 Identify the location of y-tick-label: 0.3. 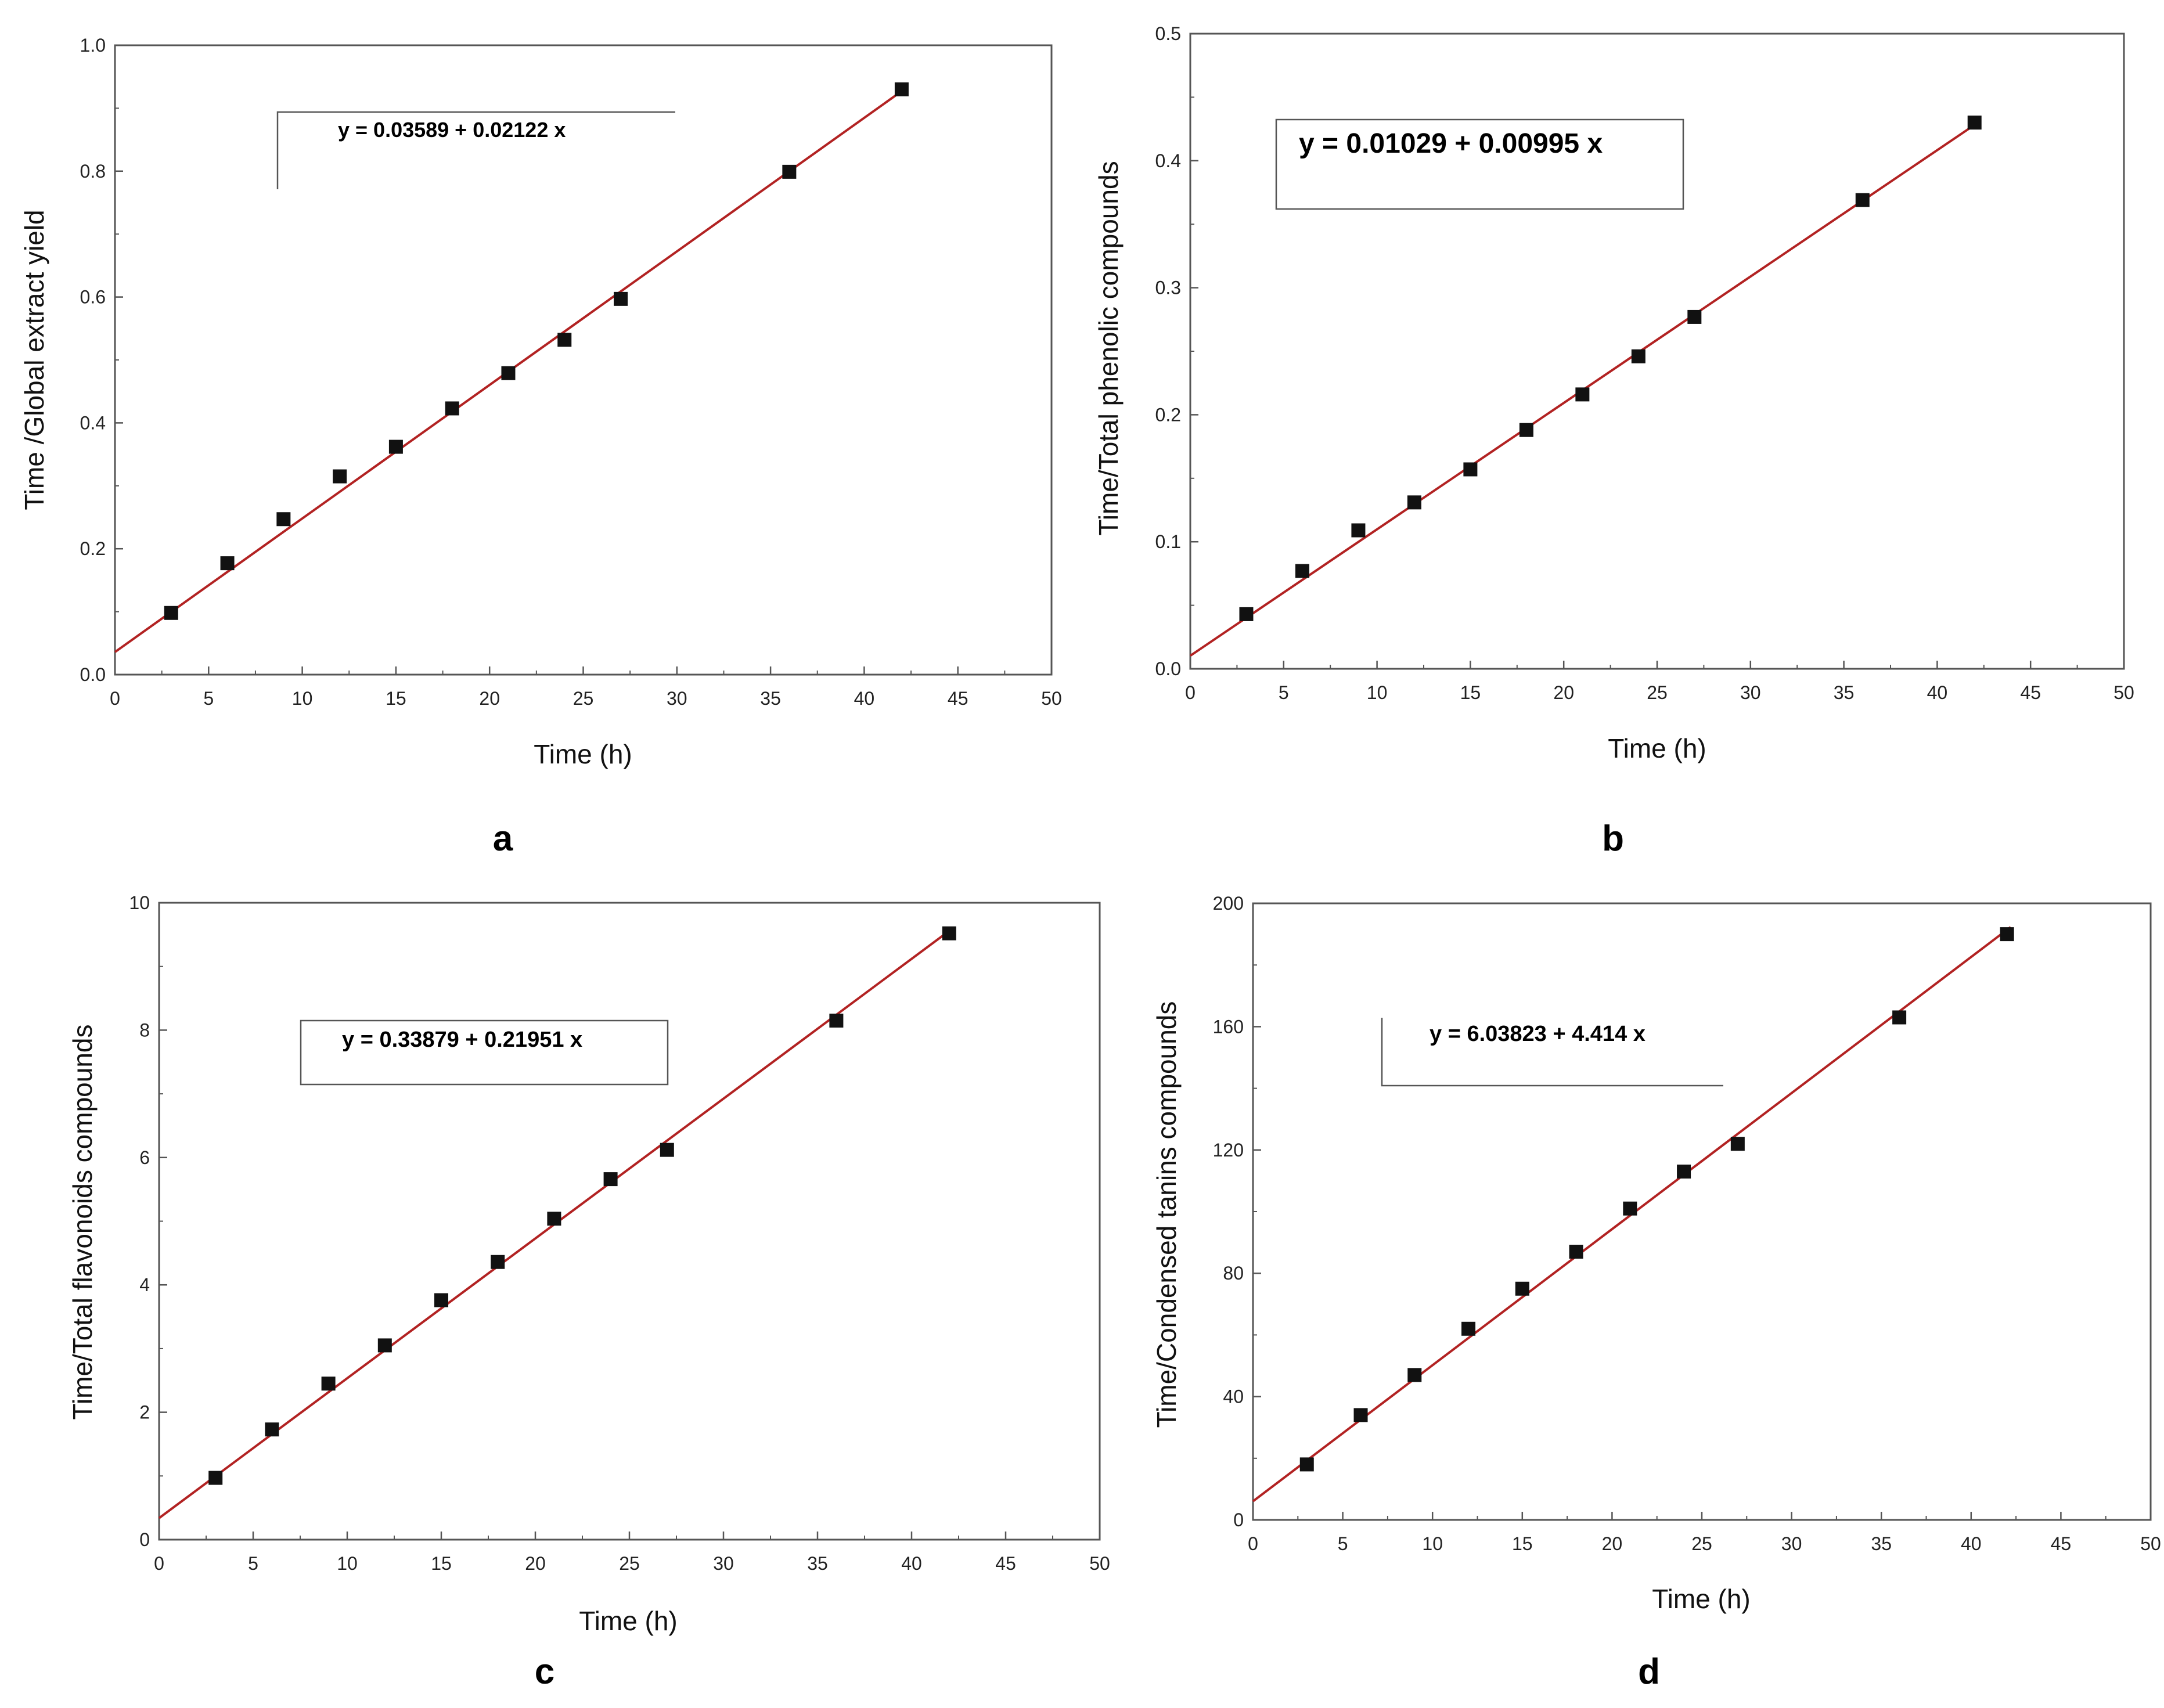
(1168, 288).